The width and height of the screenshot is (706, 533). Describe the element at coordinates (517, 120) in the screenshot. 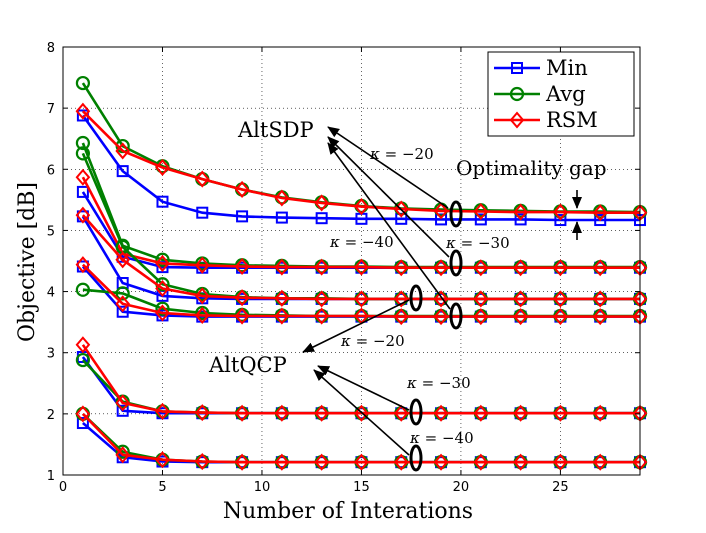

I see `legend-marker-rsm` at that location.